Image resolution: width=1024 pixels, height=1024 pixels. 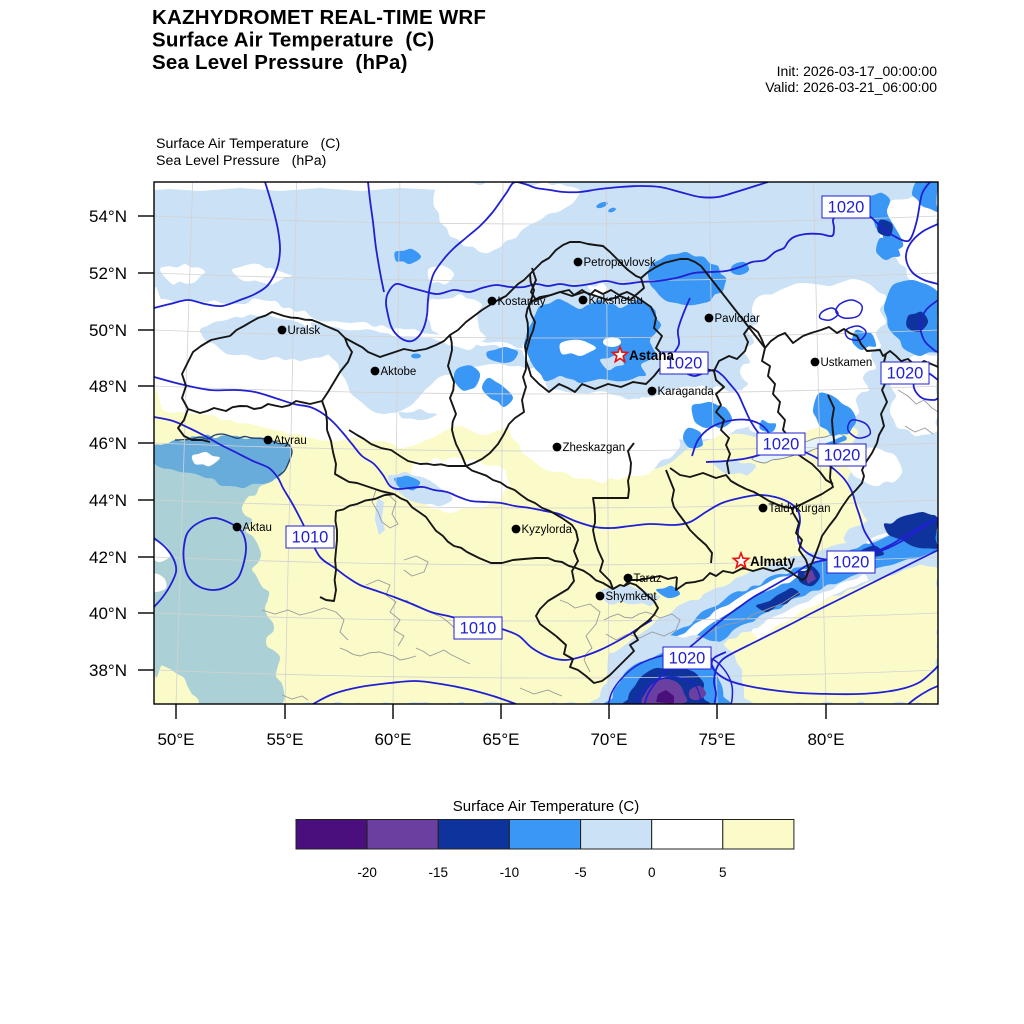 I want to click on svg-text: 60°E, so click(x=392, y=739).